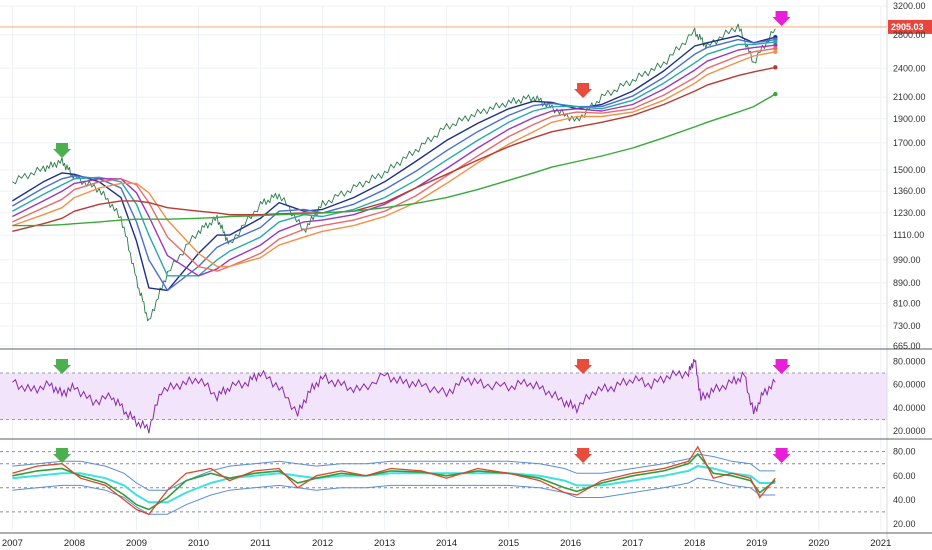 This screenshot has width=932, height=550. Describe the element at coordinates (909, 97) in the screenshot. I see `price-tick-label: 2100.00` at that location.